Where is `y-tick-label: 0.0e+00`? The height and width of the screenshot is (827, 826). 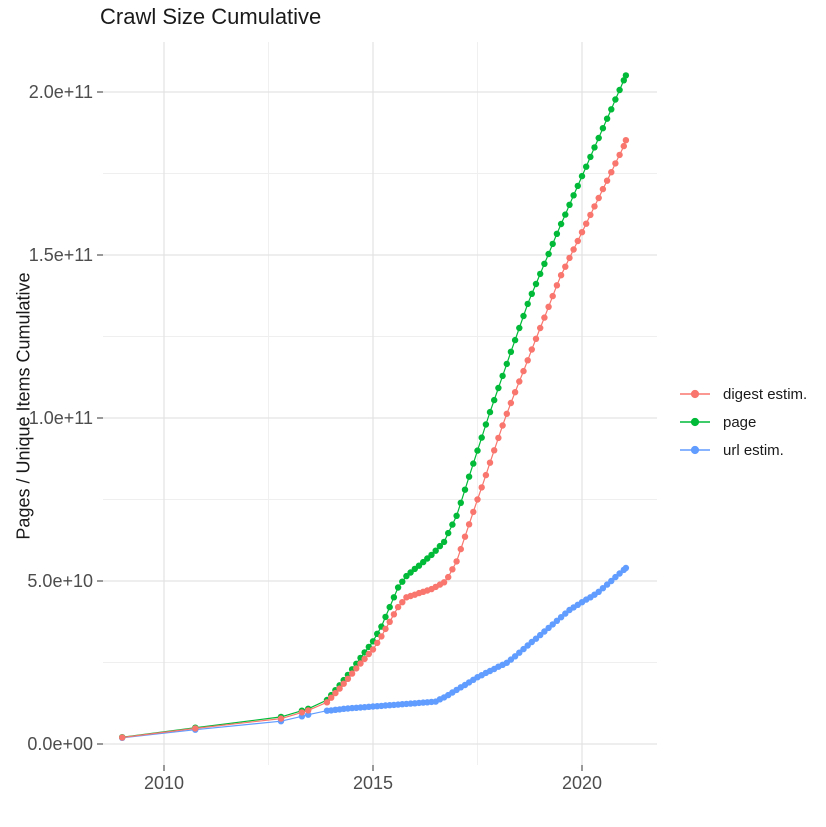
y-tick-label: 0.0e+00 is located at coordinates (60, 744).